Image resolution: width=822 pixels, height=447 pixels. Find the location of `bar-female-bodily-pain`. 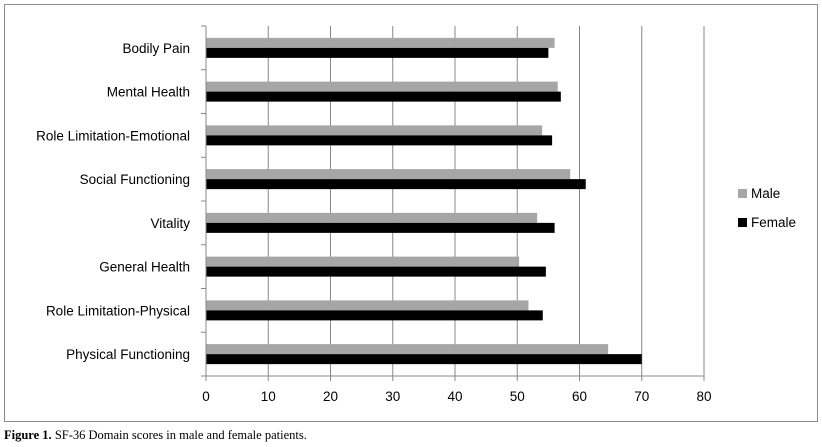

bar-female-bodily-pain is located at coordinates (377, 52).